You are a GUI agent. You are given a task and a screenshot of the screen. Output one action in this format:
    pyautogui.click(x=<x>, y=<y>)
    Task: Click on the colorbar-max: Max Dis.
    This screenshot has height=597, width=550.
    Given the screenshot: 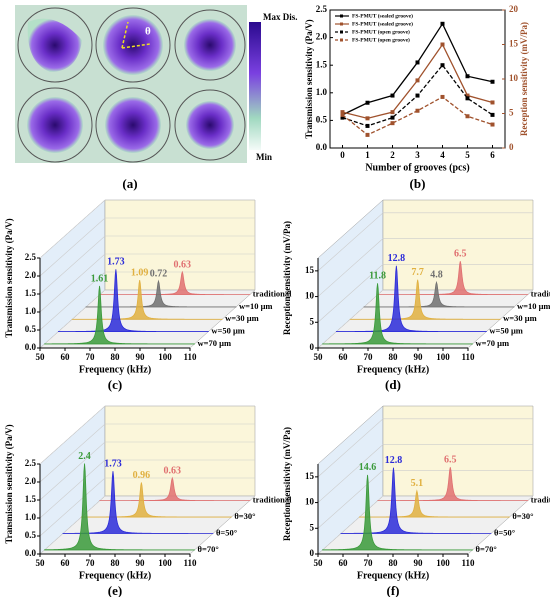 What is the action you would take?
    pyautogui.click(x=280, y=17)
    